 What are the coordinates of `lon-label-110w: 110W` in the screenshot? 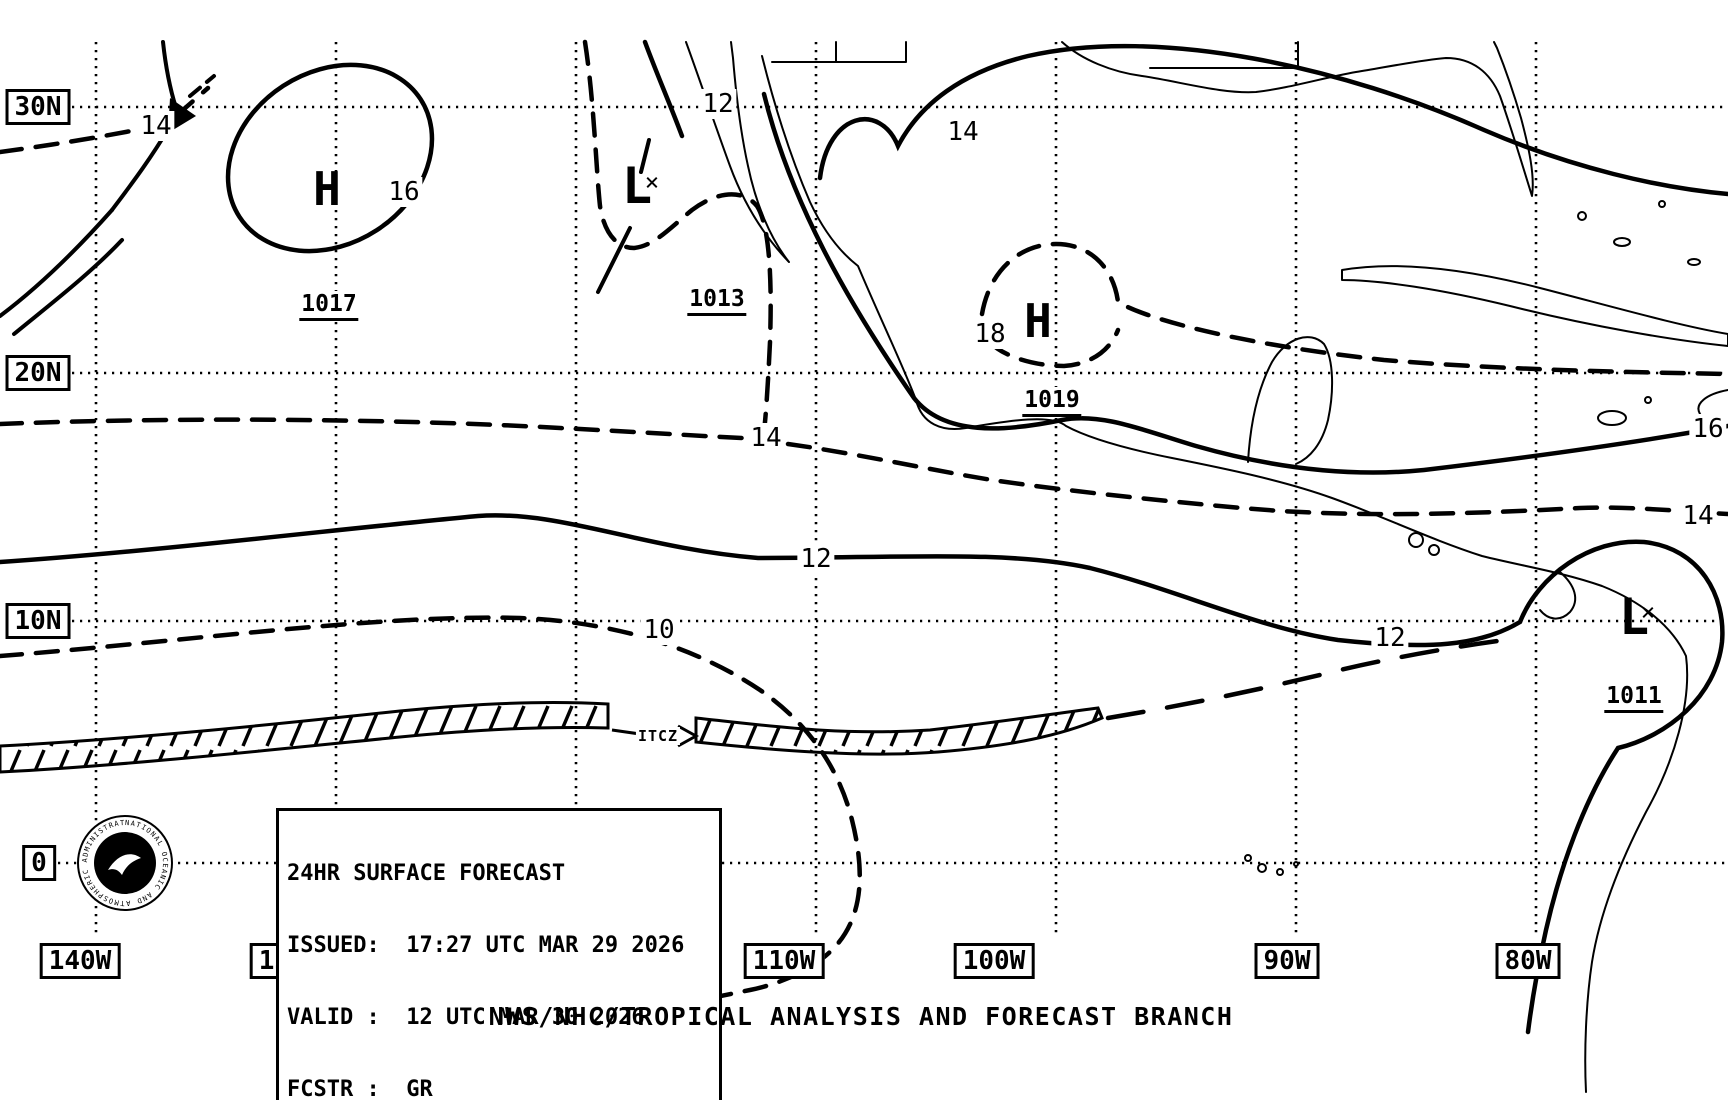 It's located at (784, 961).